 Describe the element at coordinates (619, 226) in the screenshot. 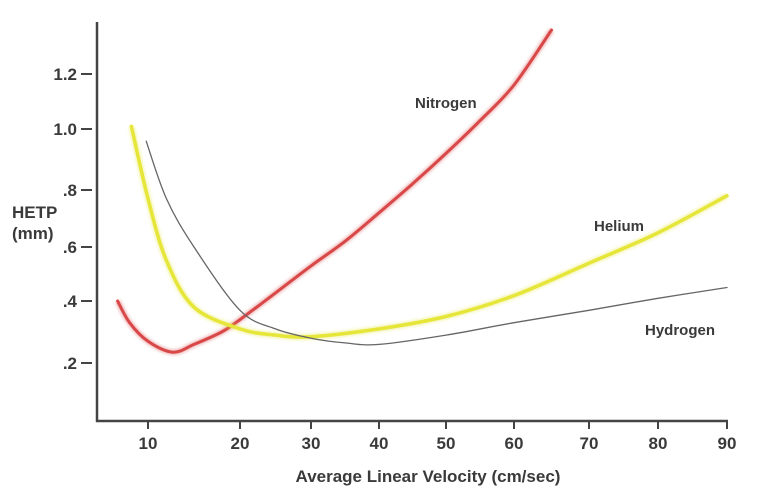

I see `series-label-helium: Helium` at that location.